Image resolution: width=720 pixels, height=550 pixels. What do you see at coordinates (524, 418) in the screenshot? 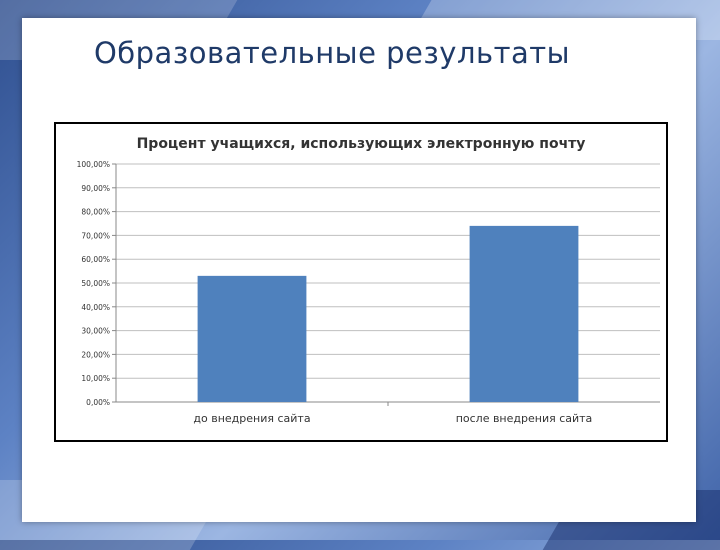
I see `x-tick-label: после внедрения сайта` at bounding box center [524, 418].